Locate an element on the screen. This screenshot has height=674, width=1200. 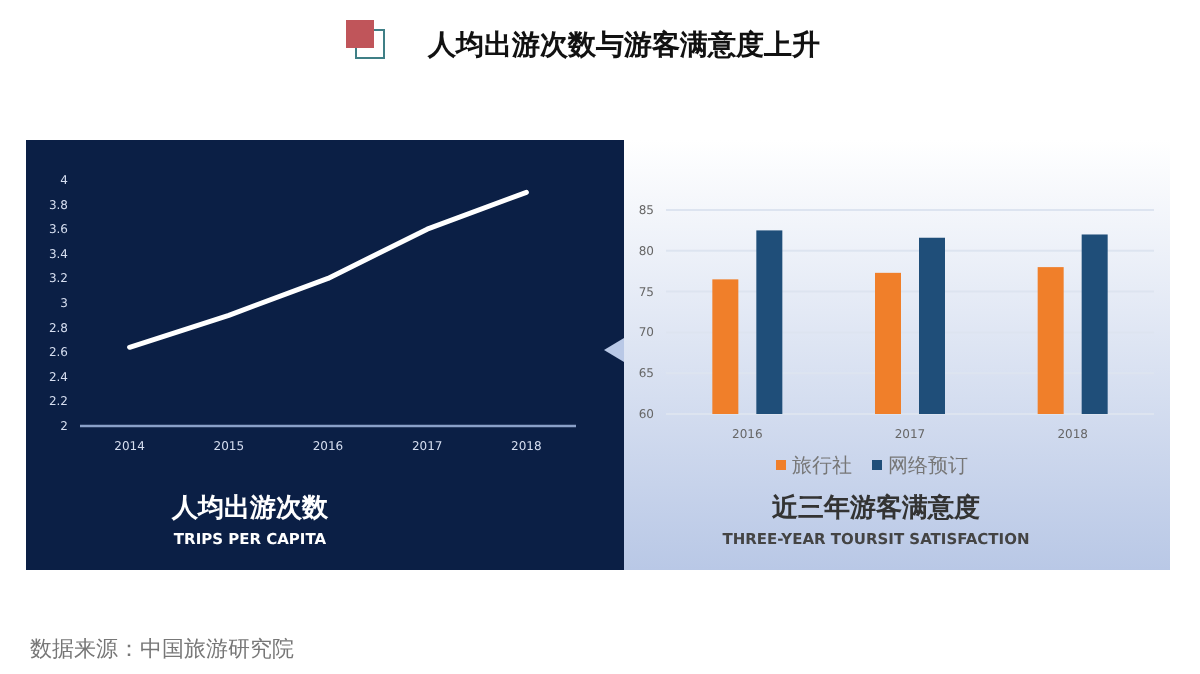
legend-label: 网络预订 is located at coordinates (928, 466).